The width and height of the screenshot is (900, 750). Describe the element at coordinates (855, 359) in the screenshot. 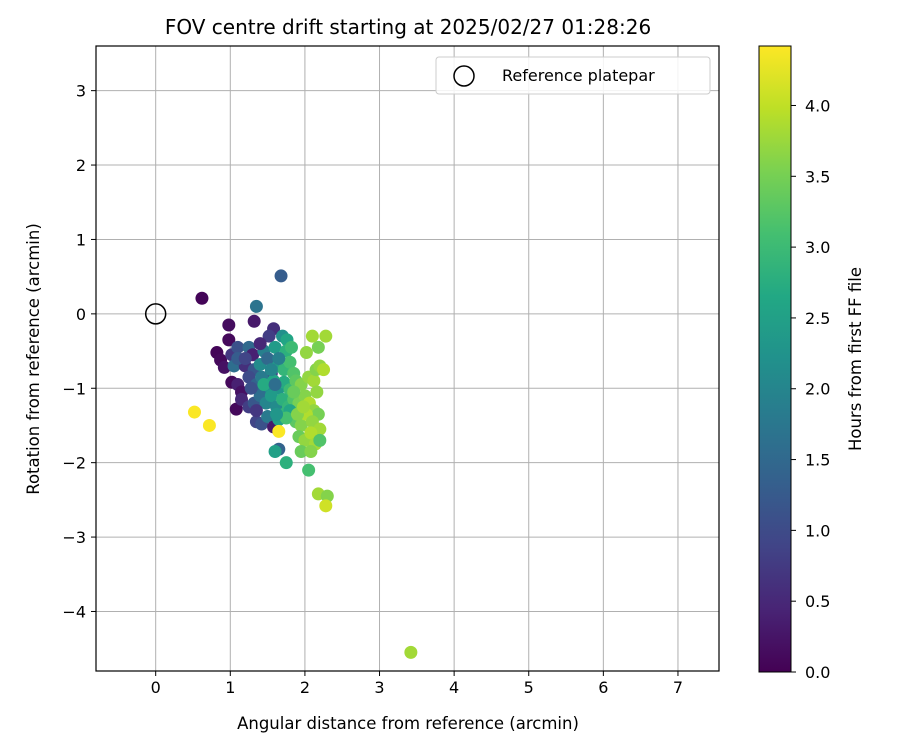

I see `colorbar-label: Hours from first FF file` at that location.